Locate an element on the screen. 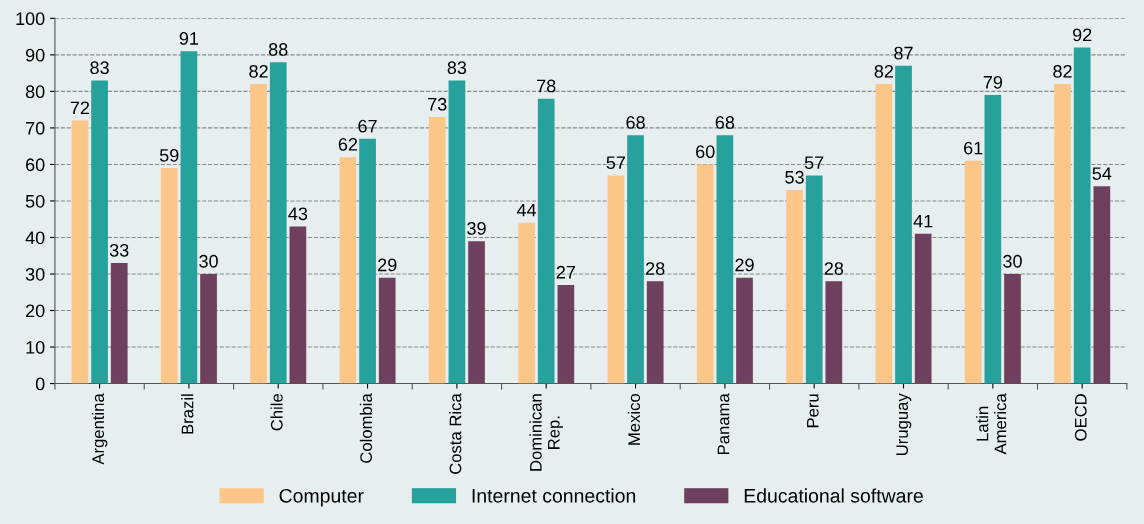 This screenshot has width=1144, height=524. x-tick-label: Peru is located at coordinates (813, 411).